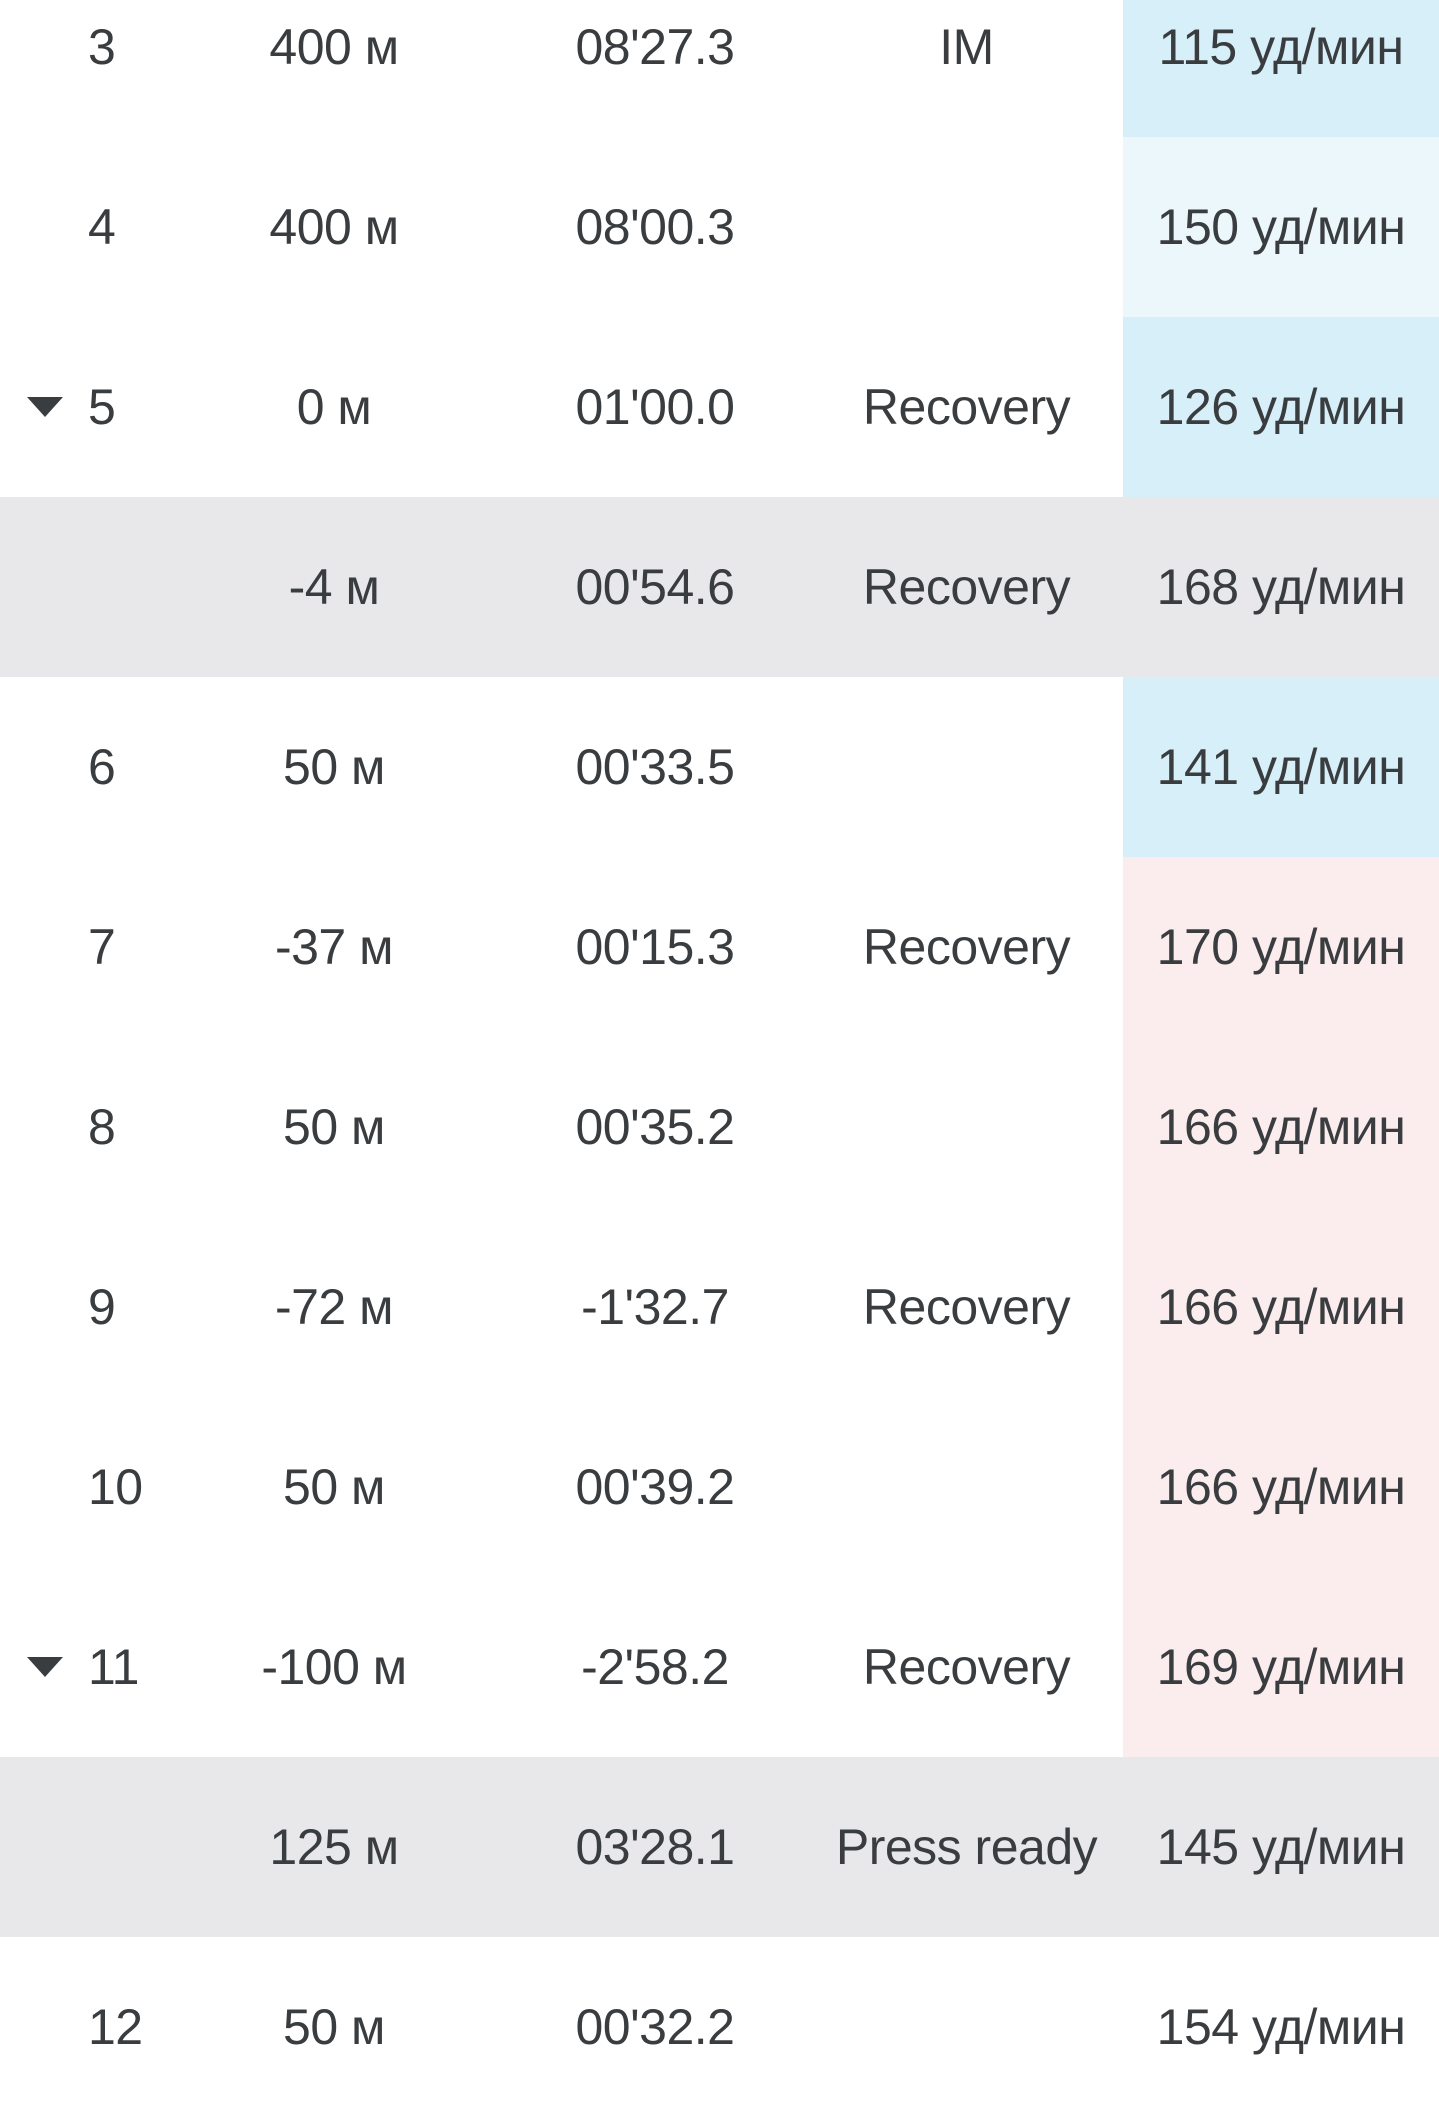 This screenshot has height=2117, width=1439. I want to click on lap-duration: 00'54.6, so click(655, 587).